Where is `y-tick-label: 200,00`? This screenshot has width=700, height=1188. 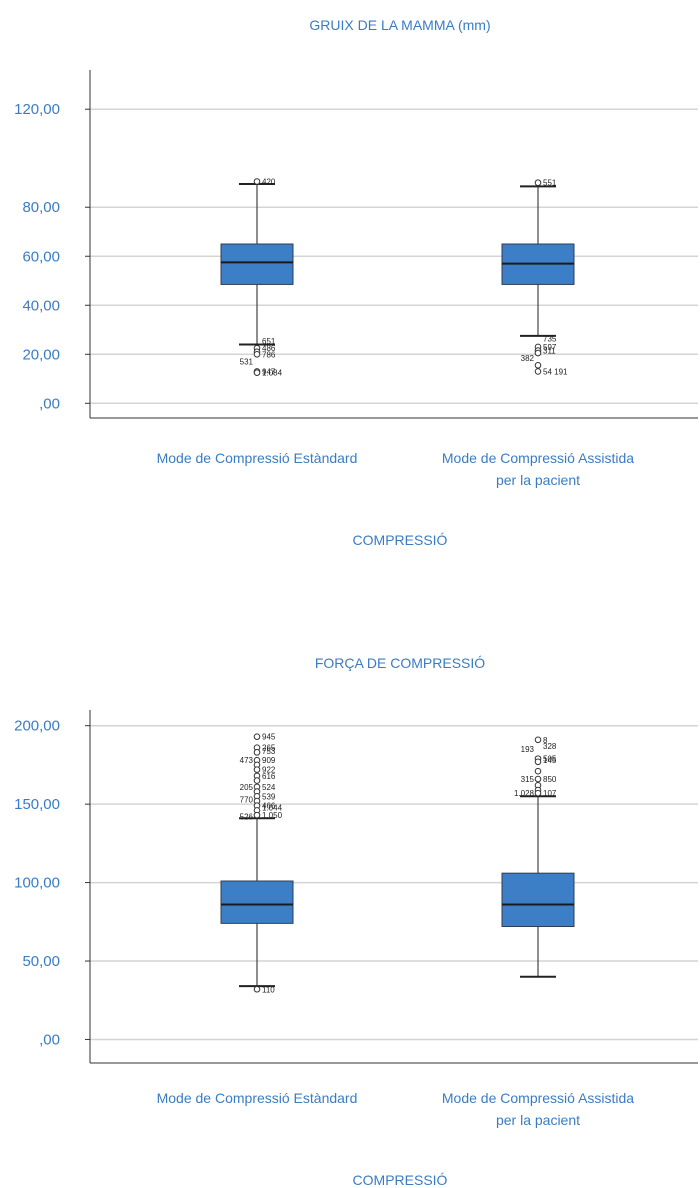
y-tick-label: 200,00 is located at coordinates (37, 726).